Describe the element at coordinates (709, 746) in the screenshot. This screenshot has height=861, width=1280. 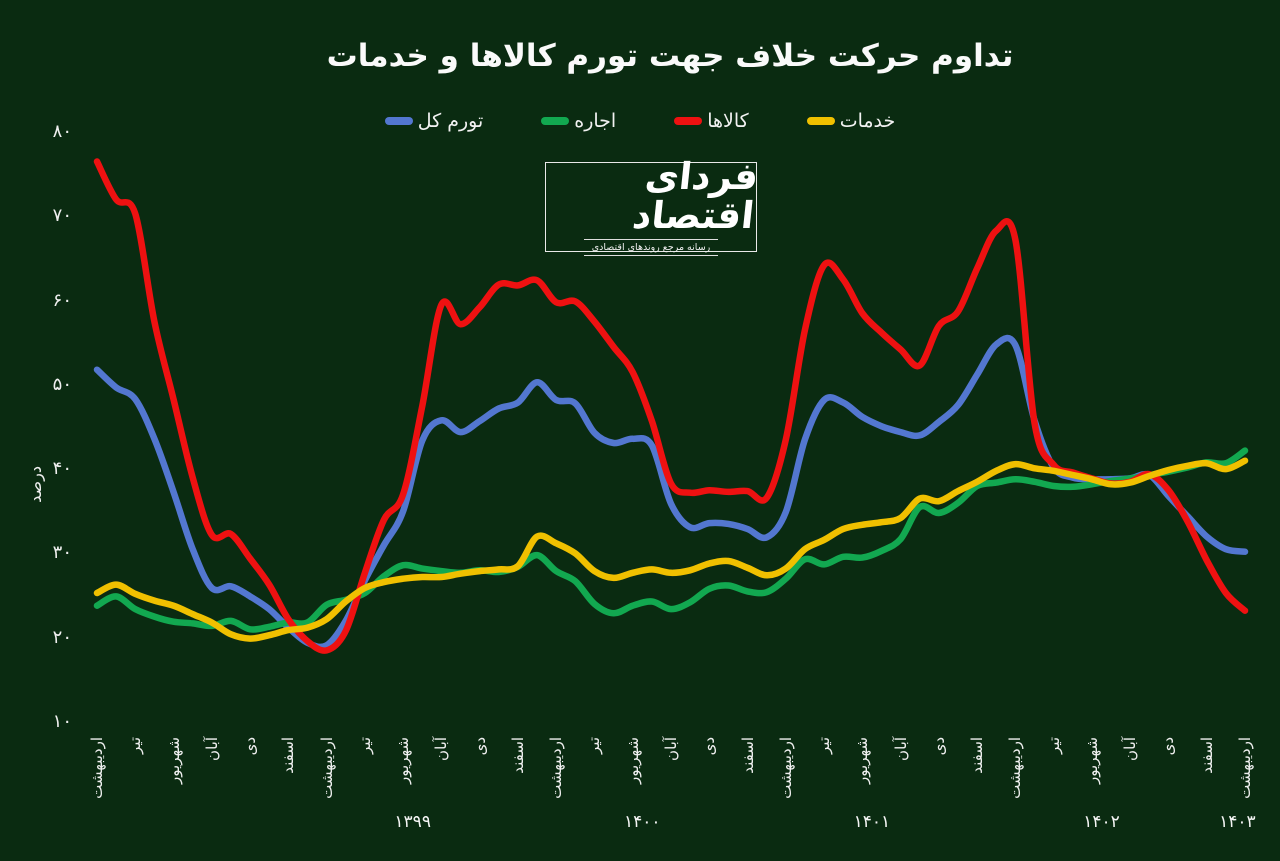
I see `x-tick-32: دی` at that location.